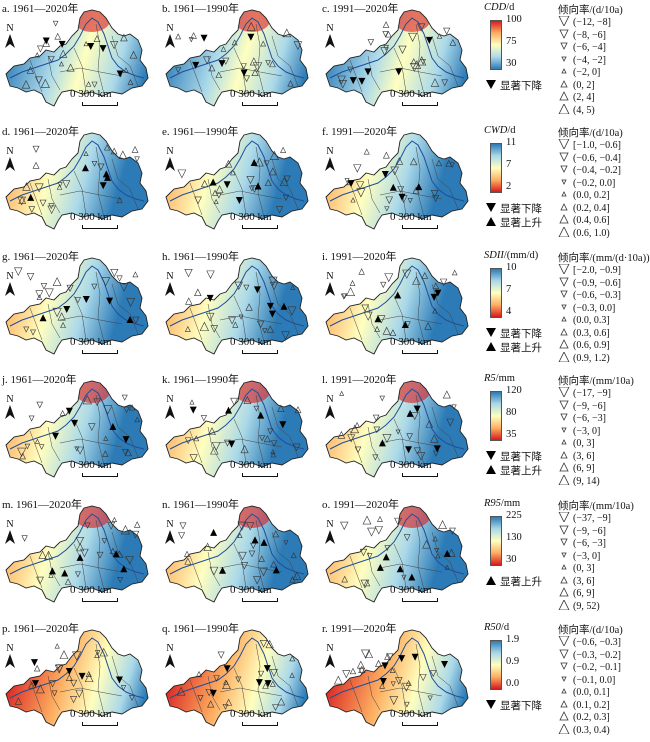  Describe the element at coordinates (237, 668) in the screenshot. I see `river-line` at that location.